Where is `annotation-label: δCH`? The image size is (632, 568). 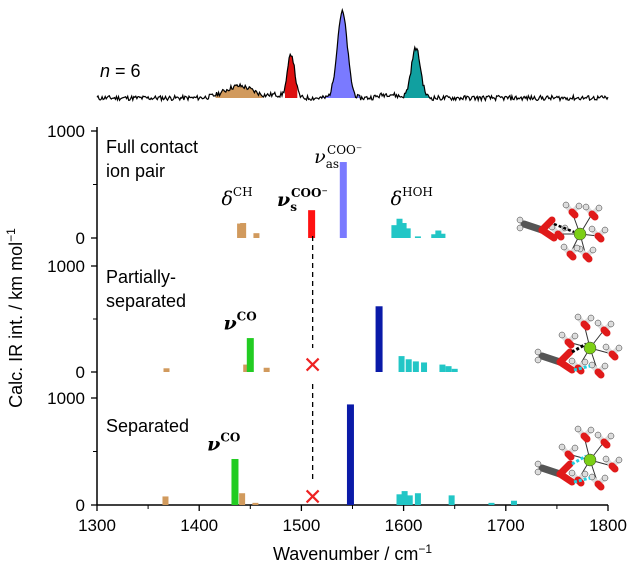 annotation-label: δCH is located at coordinates (236, 197).